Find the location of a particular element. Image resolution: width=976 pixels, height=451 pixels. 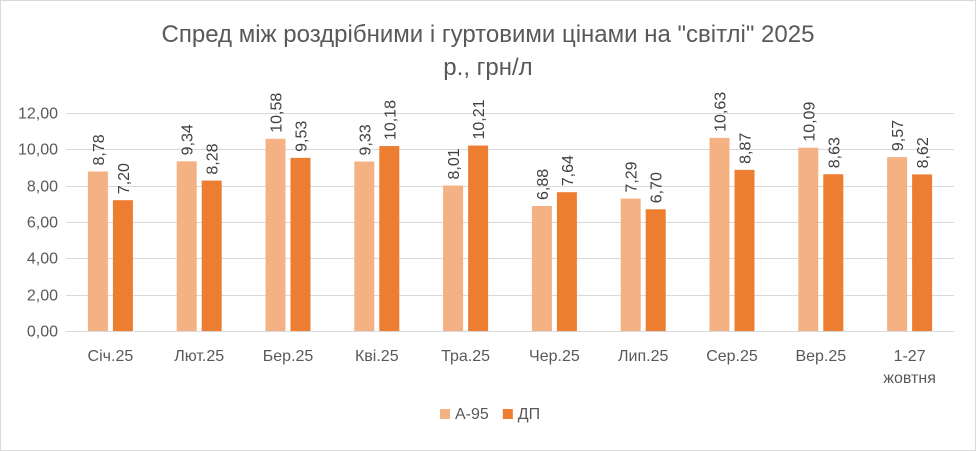

data-label: 8,01 is located at coordinates (454, 163).